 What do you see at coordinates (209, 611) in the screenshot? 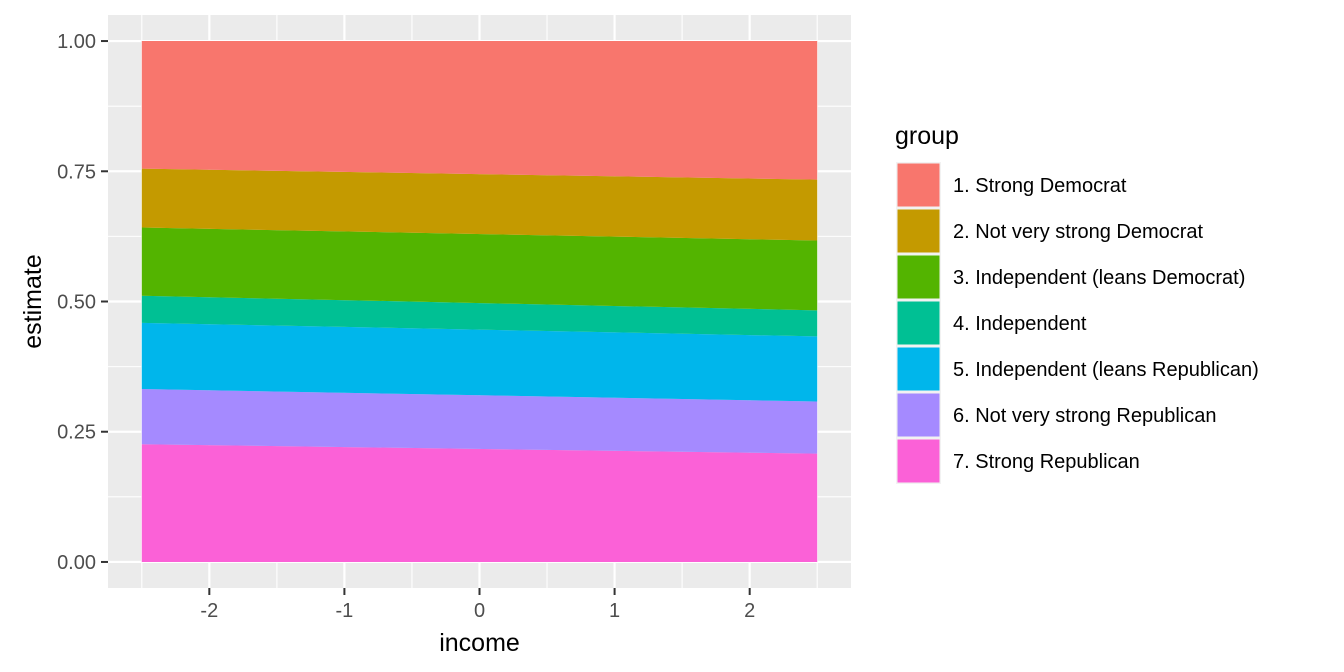
I see `x-tick-label: -2` at bounding box center [209, 611].